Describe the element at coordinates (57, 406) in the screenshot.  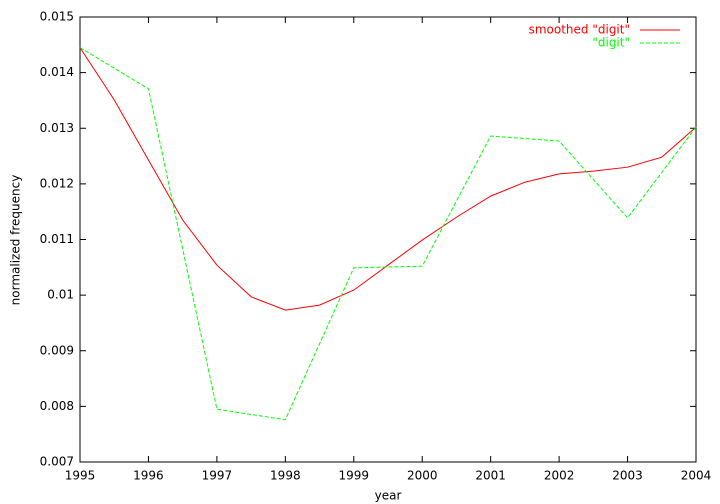
I see `y-tick-label: 0.008` at that location.